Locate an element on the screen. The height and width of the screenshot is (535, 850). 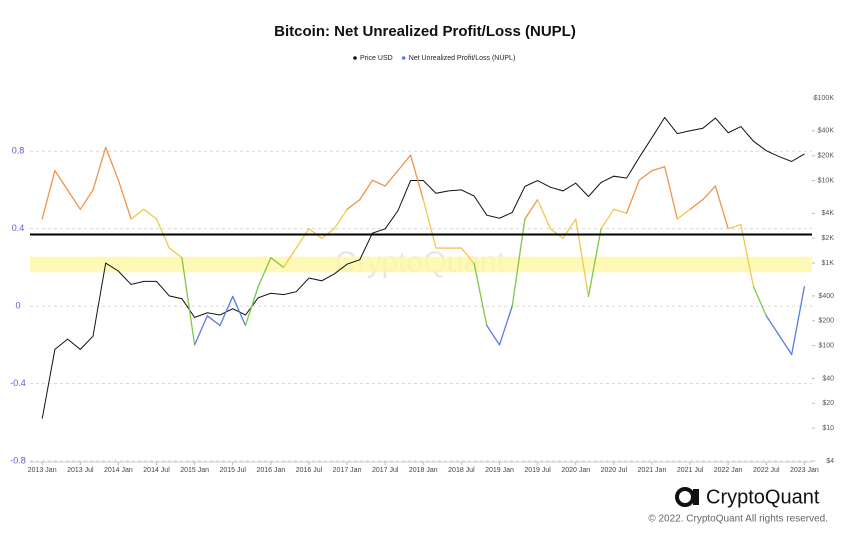
x-tick-label: 2014 Jul is located at coordinates (156, 470).